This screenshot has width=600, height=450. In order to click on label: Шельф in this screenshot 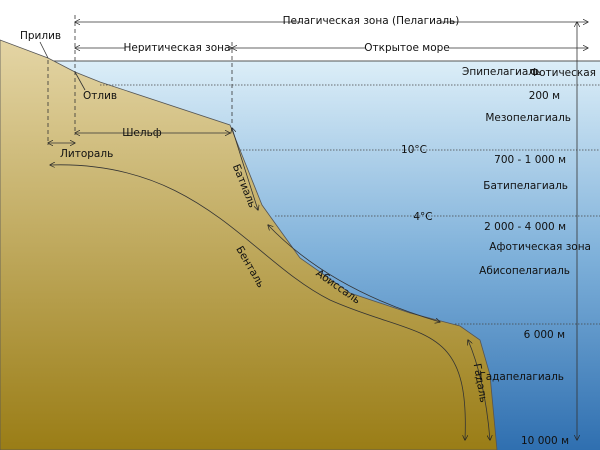, I will do `click(142, 133)`.